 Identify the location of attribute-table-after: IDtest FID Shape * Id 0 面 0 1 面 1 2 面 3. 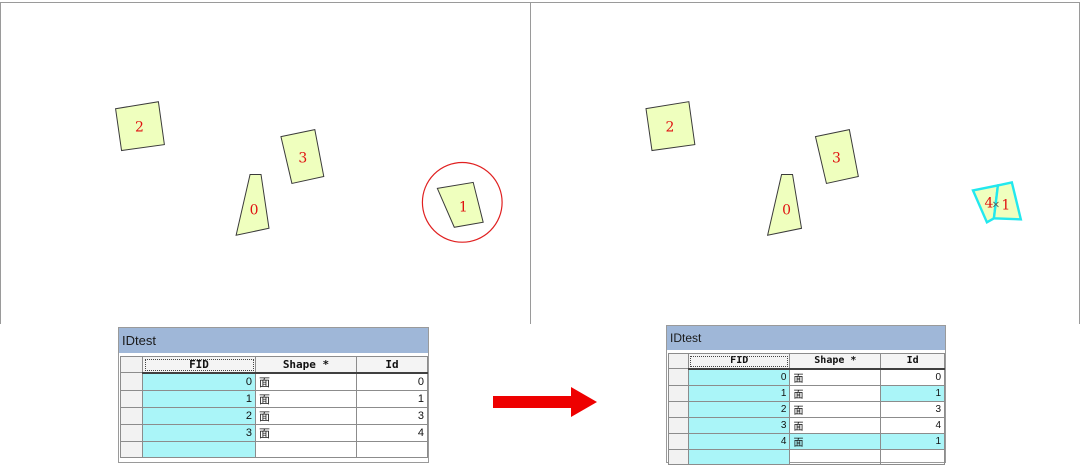
(806, 395).